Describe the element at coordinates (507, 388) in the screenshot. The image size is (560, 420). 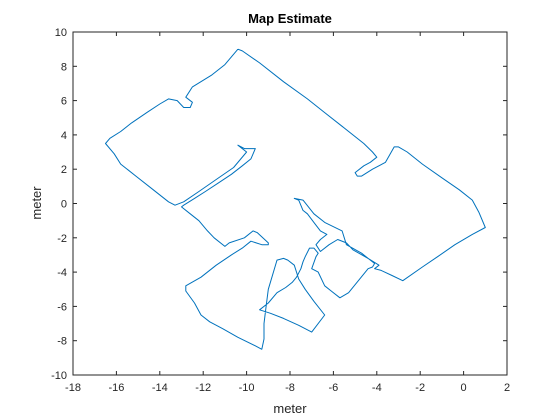
I see `x-tick-label: 2` at that location.